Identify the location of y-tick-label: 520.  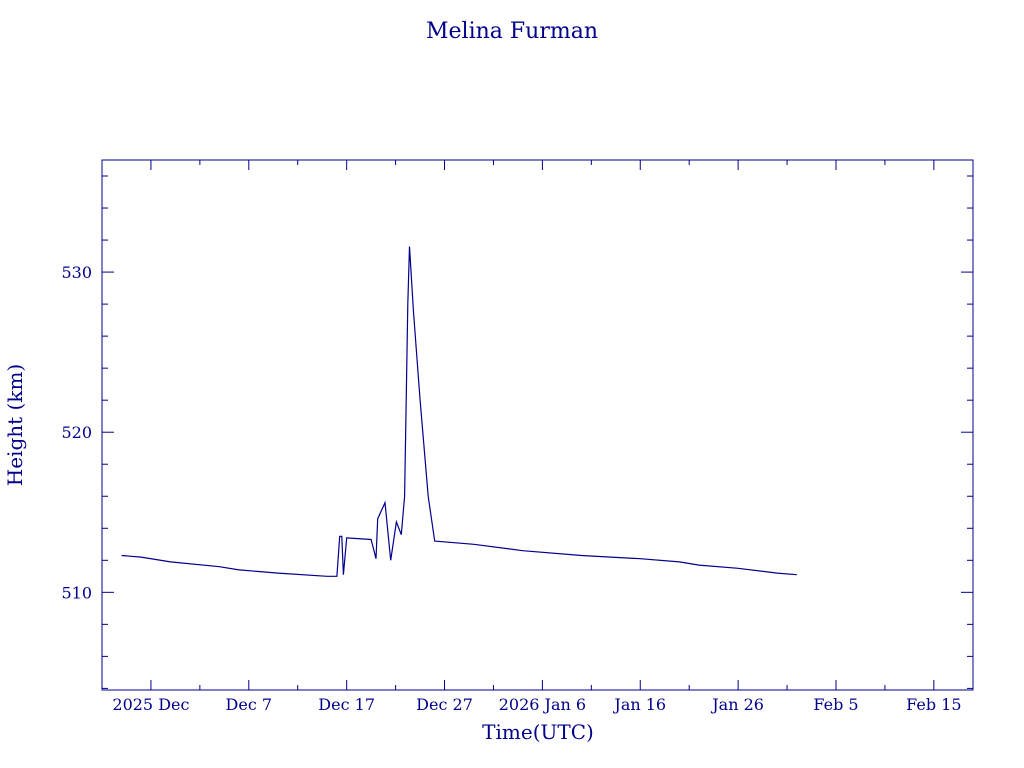
(76, 432).